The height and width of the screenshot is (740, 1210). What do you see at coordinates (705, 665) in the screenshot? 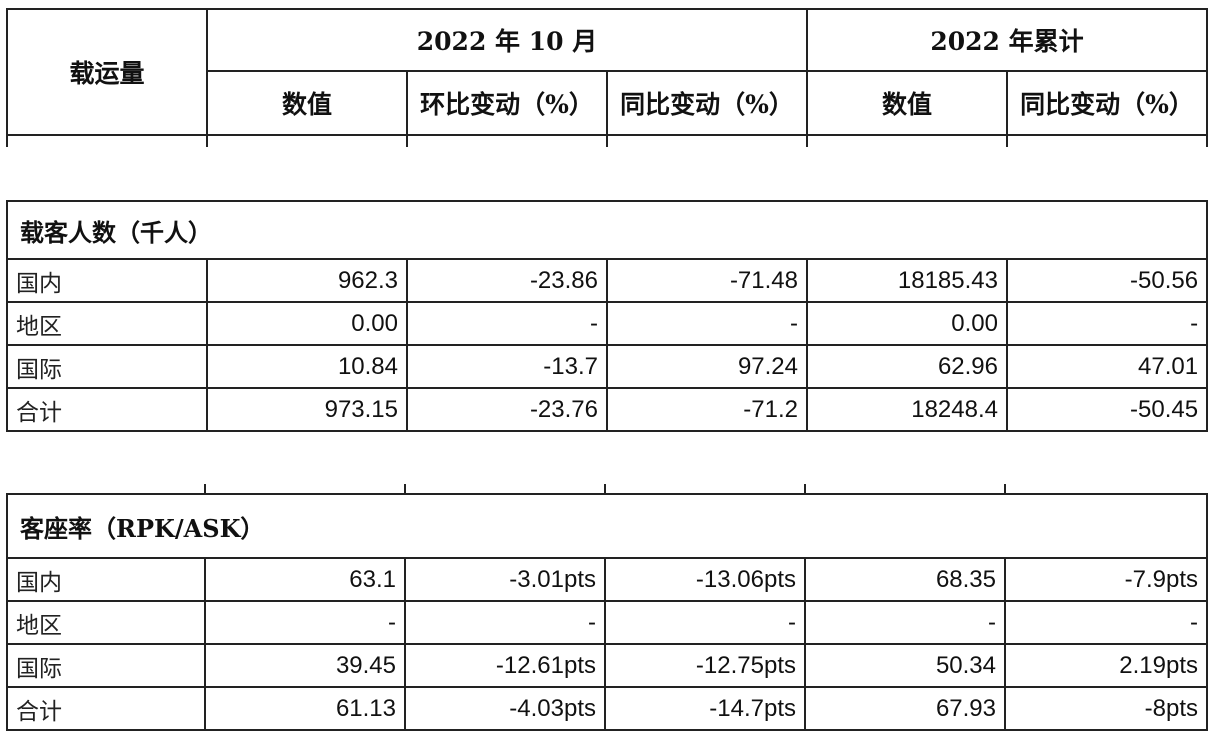
I see `cell-yoy: -12.75pts` at bounding box center [705, 665].